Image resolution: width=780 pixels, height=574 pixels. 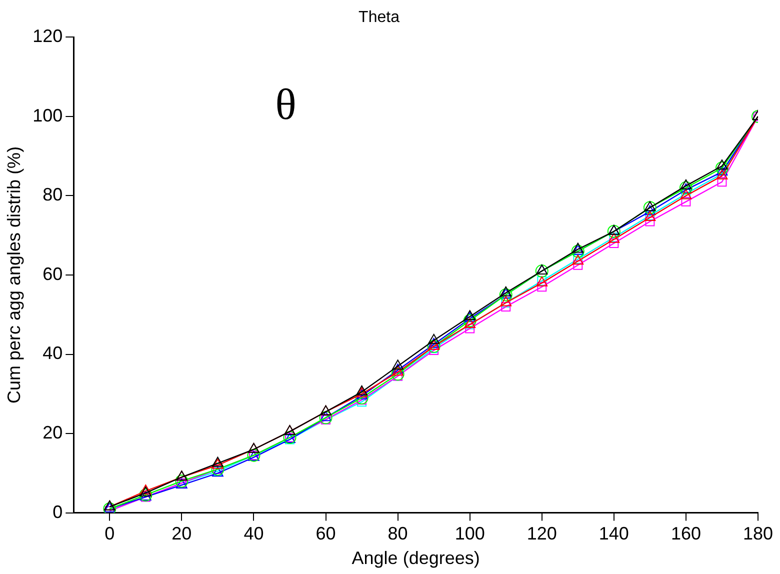 What do you see at coordinates (182, 534) in the screenshot?
I see `x-tick-label: 20` at bounding box center [182, 534].